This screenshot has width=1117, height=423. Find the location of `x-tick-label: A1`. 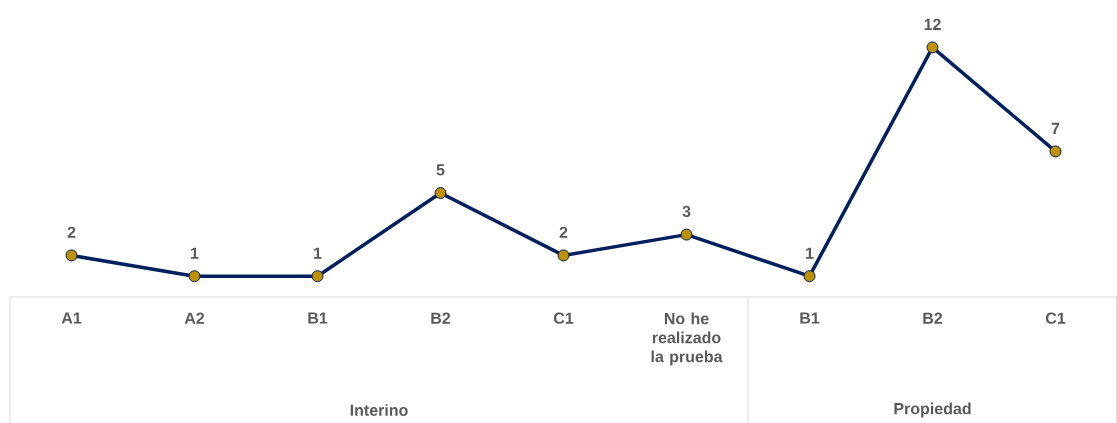

x-tick-label: A1 is located at coordinates (71, 318).